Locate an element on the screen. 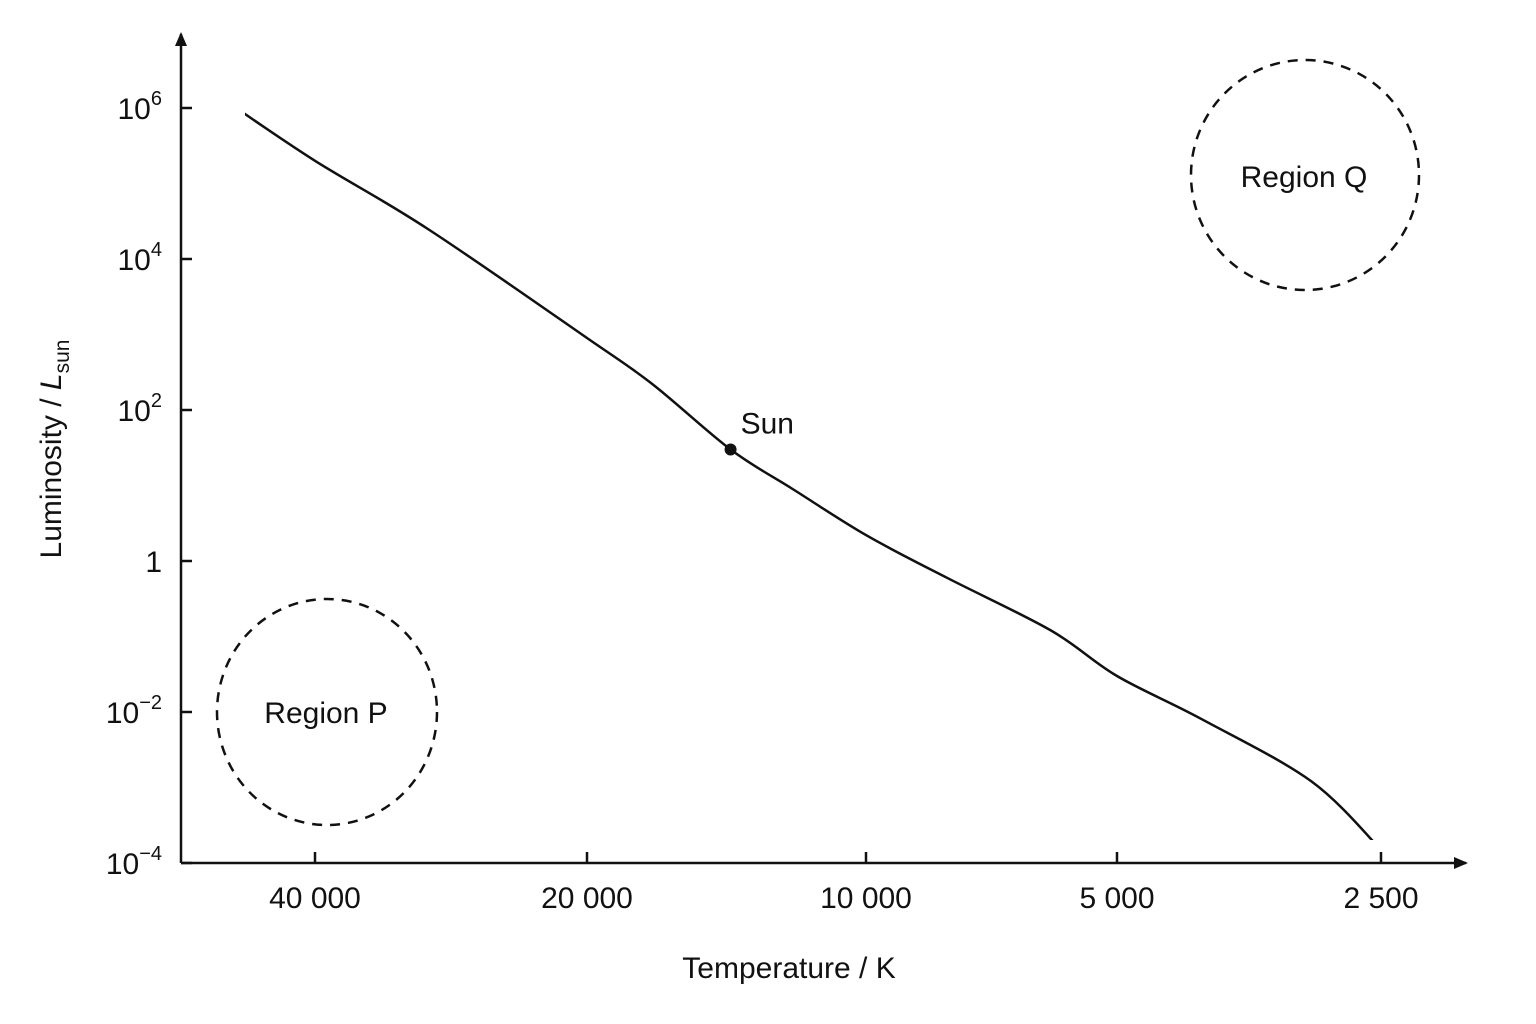 The width and height of the screenshot is (1536, 1024). region-q-circle is located at coordinates (1305, 175).